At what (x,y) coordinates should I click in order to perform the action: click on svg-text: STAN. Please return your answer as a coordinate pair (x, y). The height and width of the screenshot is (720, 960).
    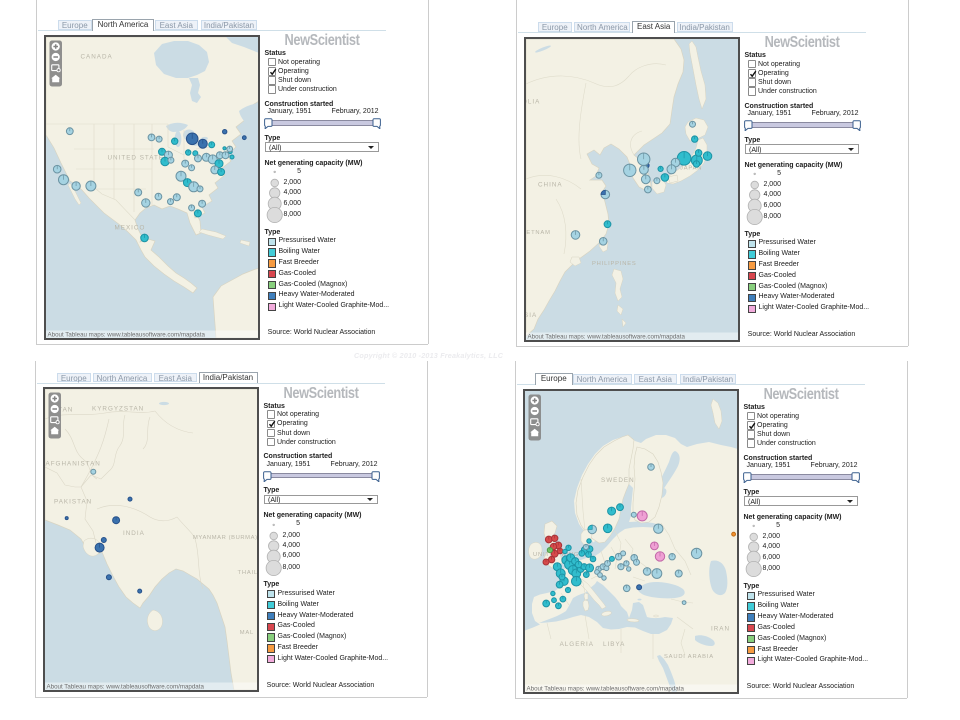
    Looking at the image, I should click on (63, 410).